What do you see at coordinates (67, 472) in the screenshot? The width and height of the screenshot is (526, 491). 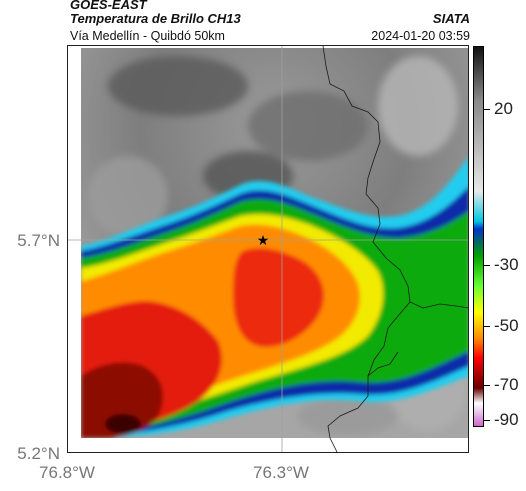 I see `lon-label-76-8: 76.8°W` at bounding box center [67, 472].